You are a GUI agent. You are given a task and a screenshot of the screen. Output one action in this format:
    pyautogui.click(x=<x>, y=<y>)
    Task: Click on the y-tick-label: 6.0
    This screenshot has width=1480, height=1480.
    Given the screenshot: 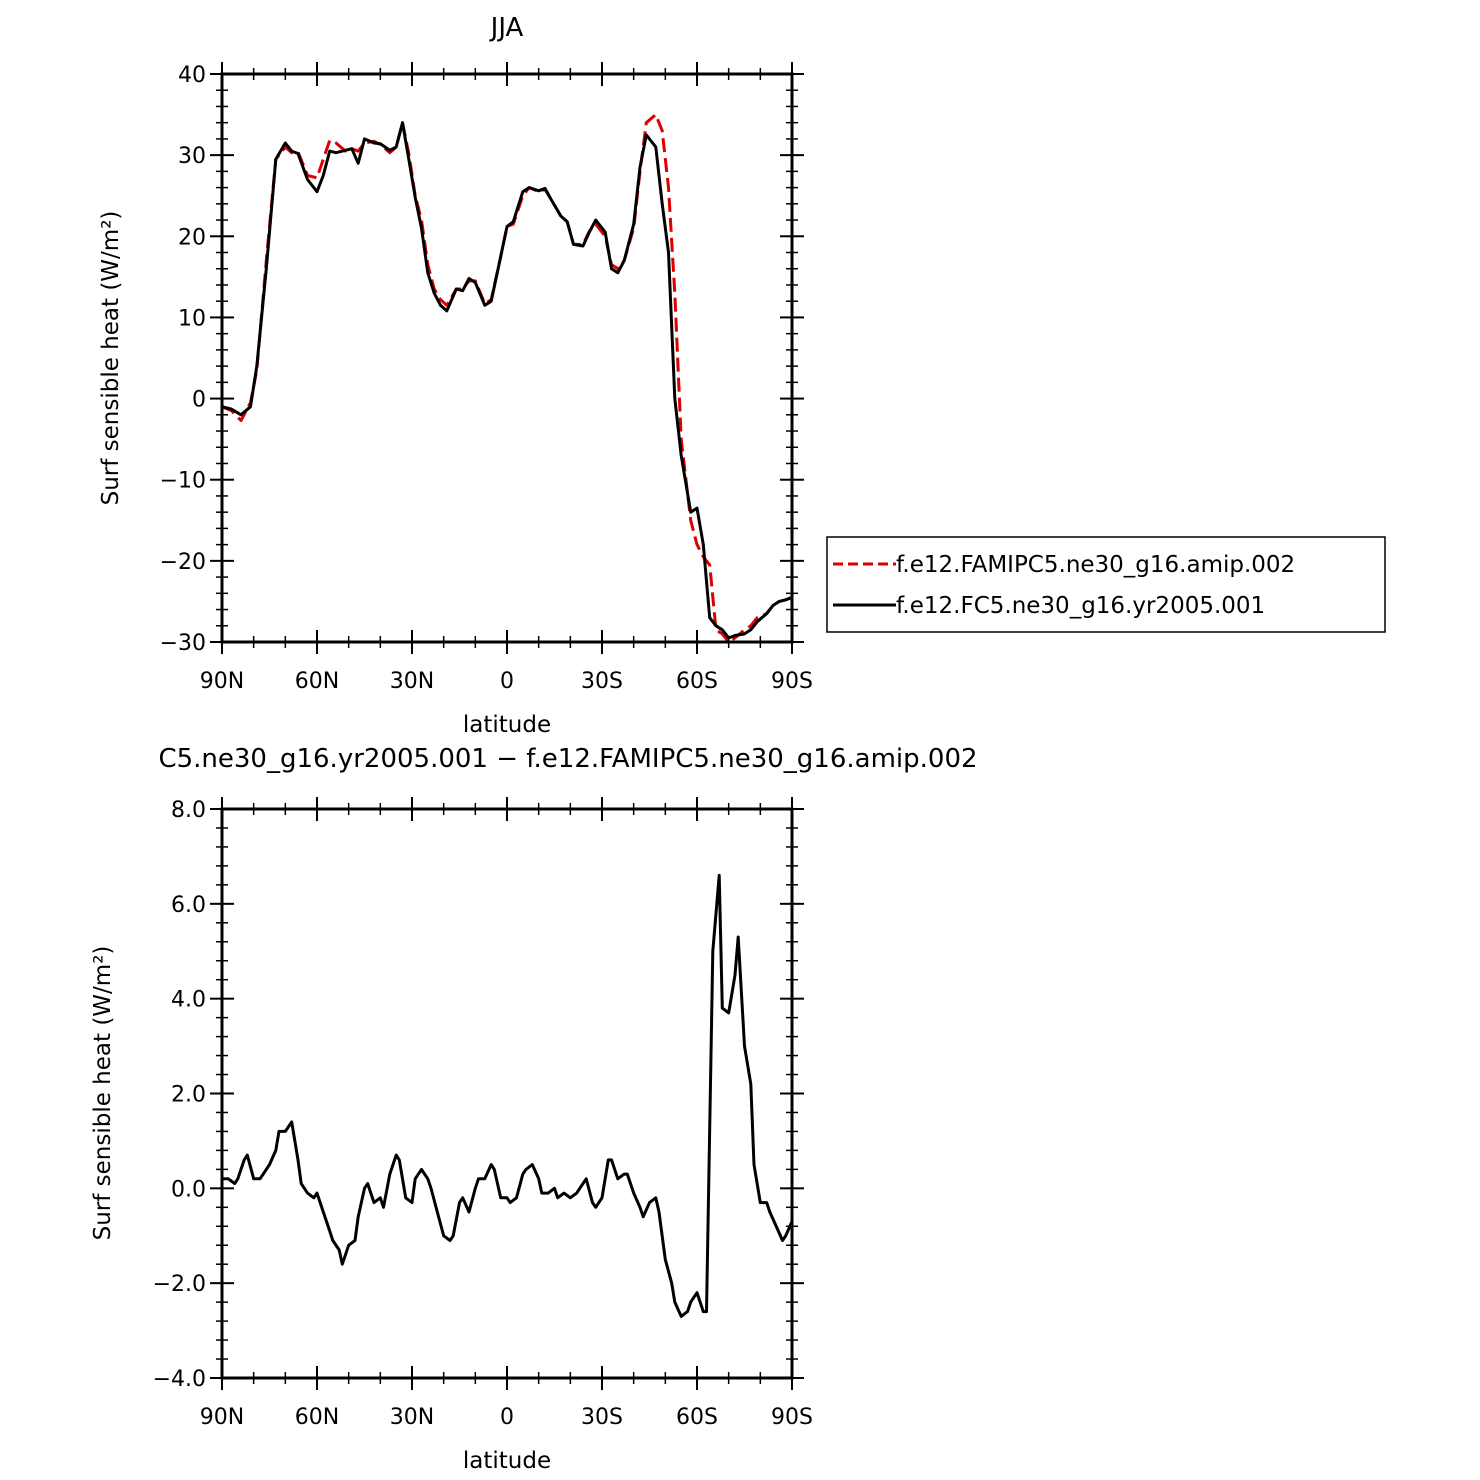 What is the action you would take?
    pyautogui.click(x=188, y=905)
    